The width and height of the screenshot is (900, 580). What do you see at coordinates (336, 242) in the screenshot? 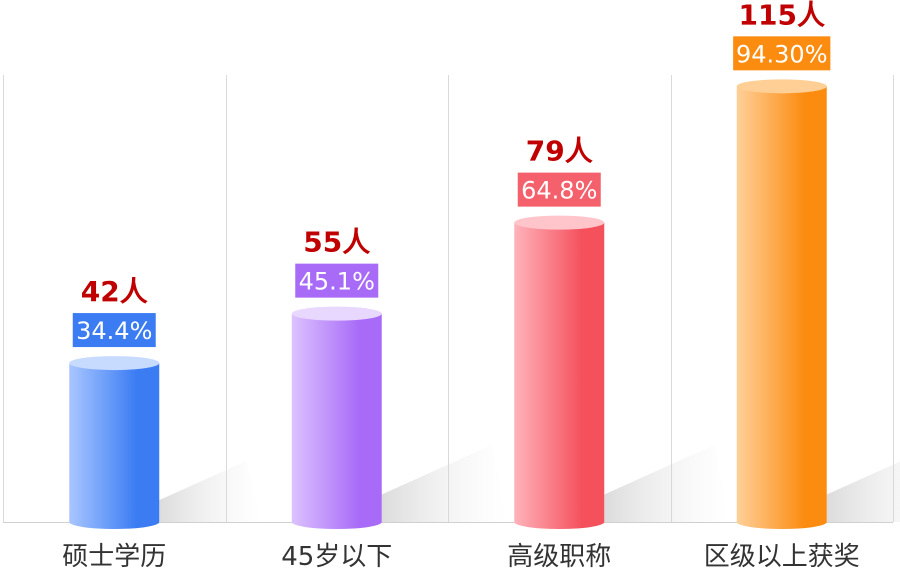
I see `count-label: 55人` at bounding box center [336, 242].